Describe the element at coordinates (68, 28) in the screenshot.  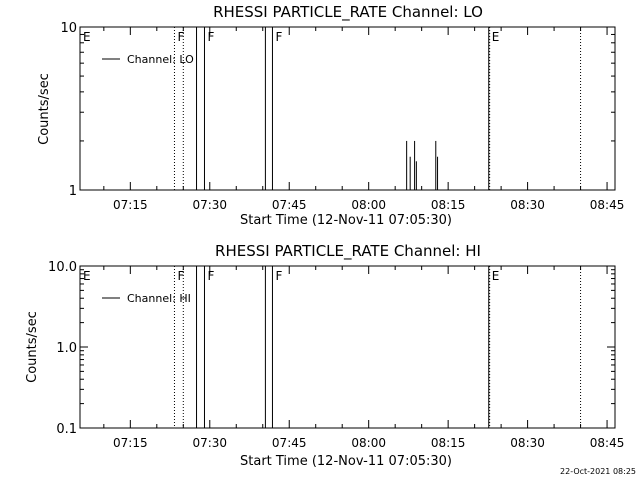
I see `lo-y-tick-label: 10` at that location.